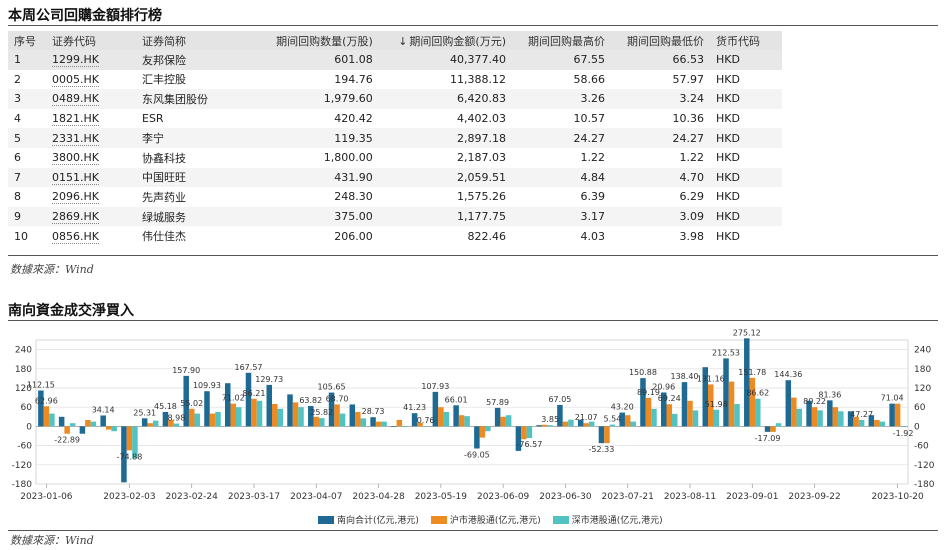 This screenshot has height=550, width=945. Describe the element at coordinates (395, 79) in the screenshot. I see `table-row: 2 0005.HK 汇丰控股 194.76 11,388.12 58.66 57.97 HKD` at that location.